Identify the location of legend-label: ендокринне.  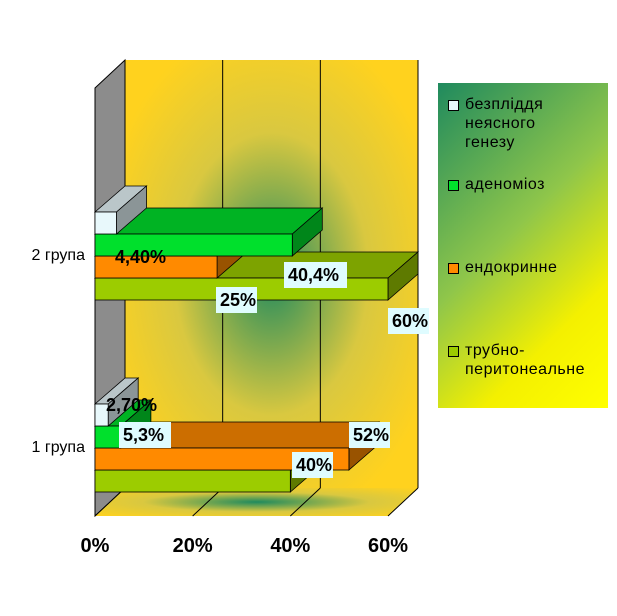
(511, 267).